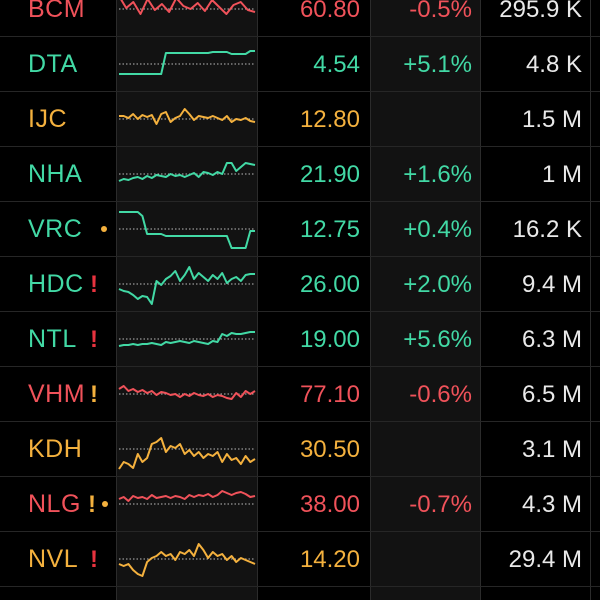  Describe the element at coordinates (257, 300) in the screenshot. I see `divider-spark` at that location.